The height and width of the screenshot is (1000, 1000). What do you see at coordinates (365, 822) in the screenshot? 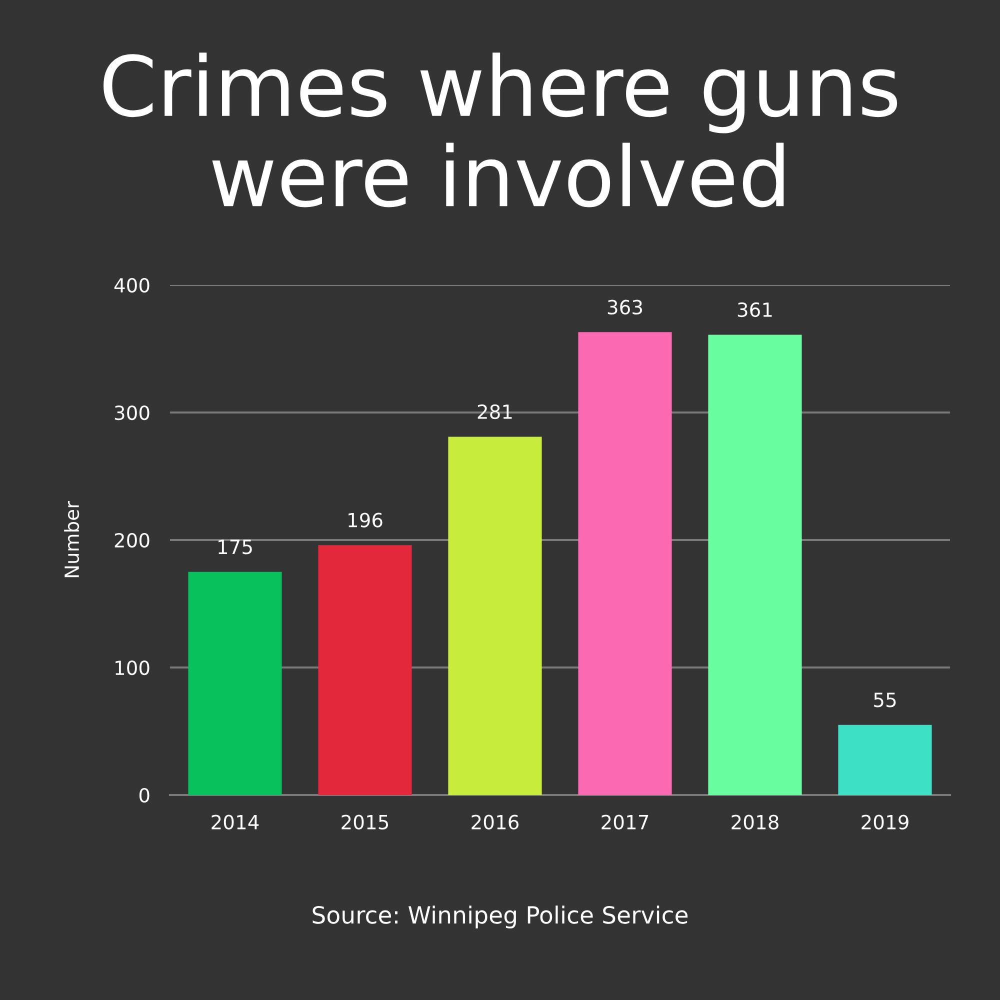
I see `x-tick-label: 2015` at bounding box center [365, 822].